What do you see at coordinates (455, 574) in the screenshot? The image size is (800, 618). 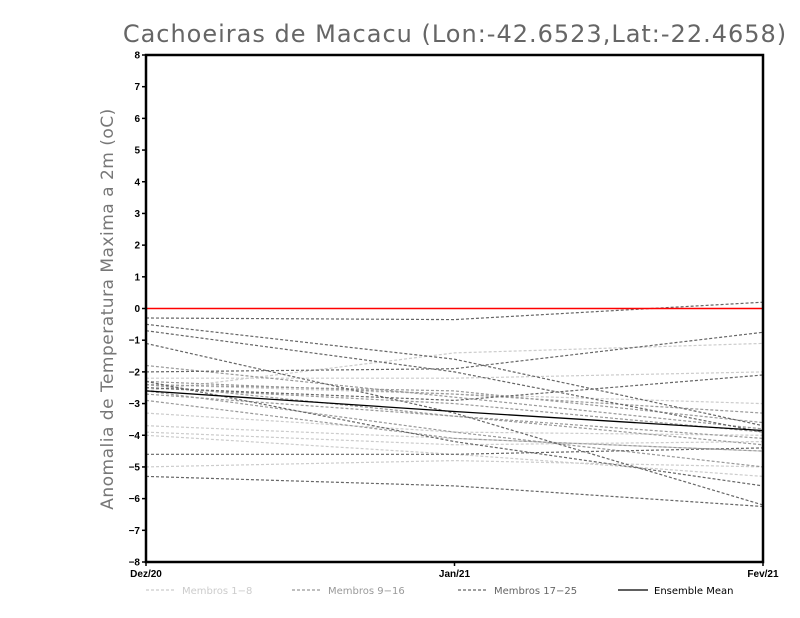 I see `x-tick-label: Jan/21` at bounding box center [455, 574].